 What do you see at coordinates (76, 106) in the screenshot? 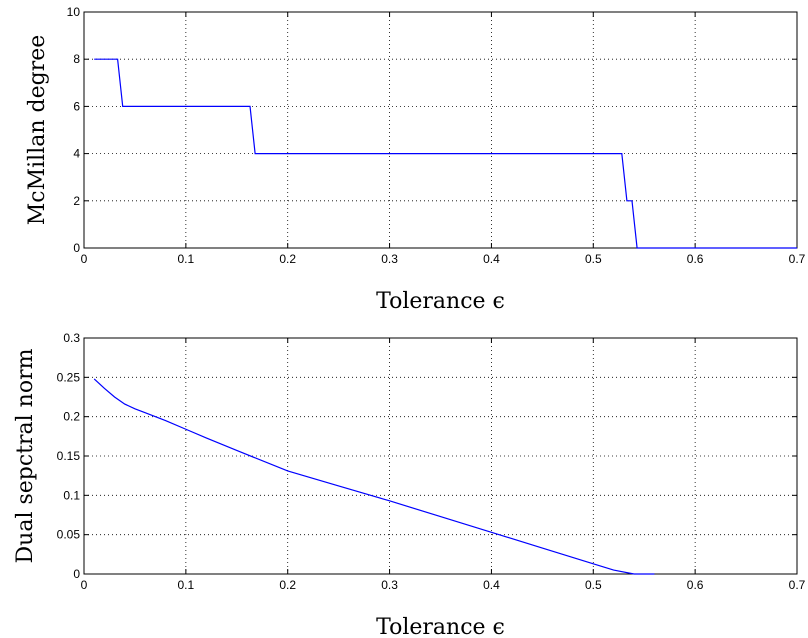
I see `y-tick-label: 6` at bounding box center [76, 106].